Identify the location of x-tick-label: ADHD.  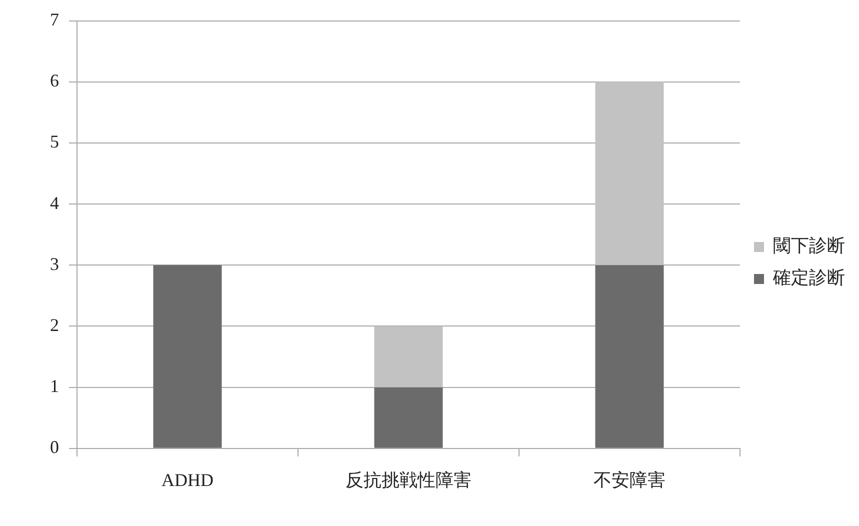
(188, 480).